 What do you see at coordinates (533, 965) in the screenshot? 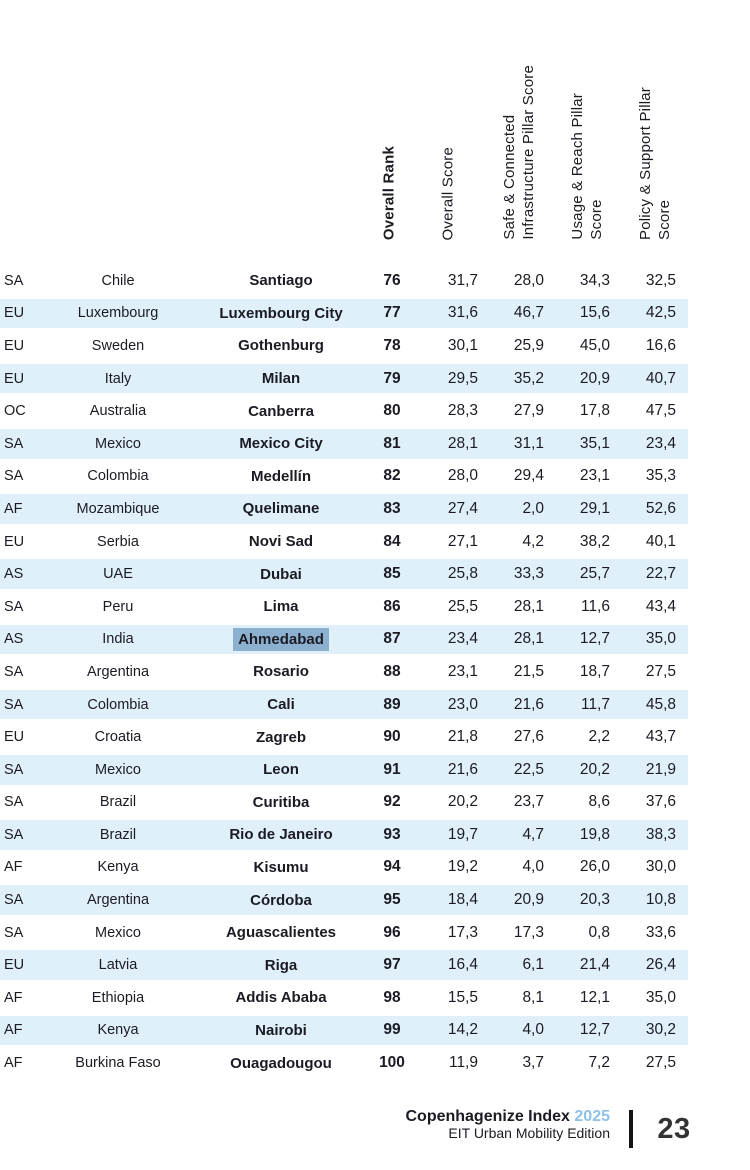
I see `infrastructure-pillar-score: 6,1` at bounding box center [533, 965].